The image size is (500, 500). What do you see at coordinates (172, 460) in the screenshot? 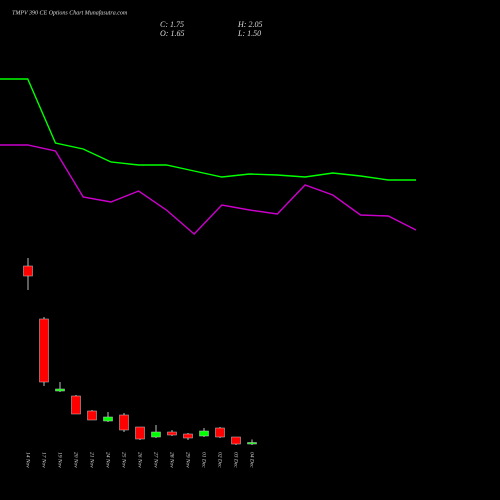
I see `x-tick-label: 28 Nov` at bounding box center [172, 460].